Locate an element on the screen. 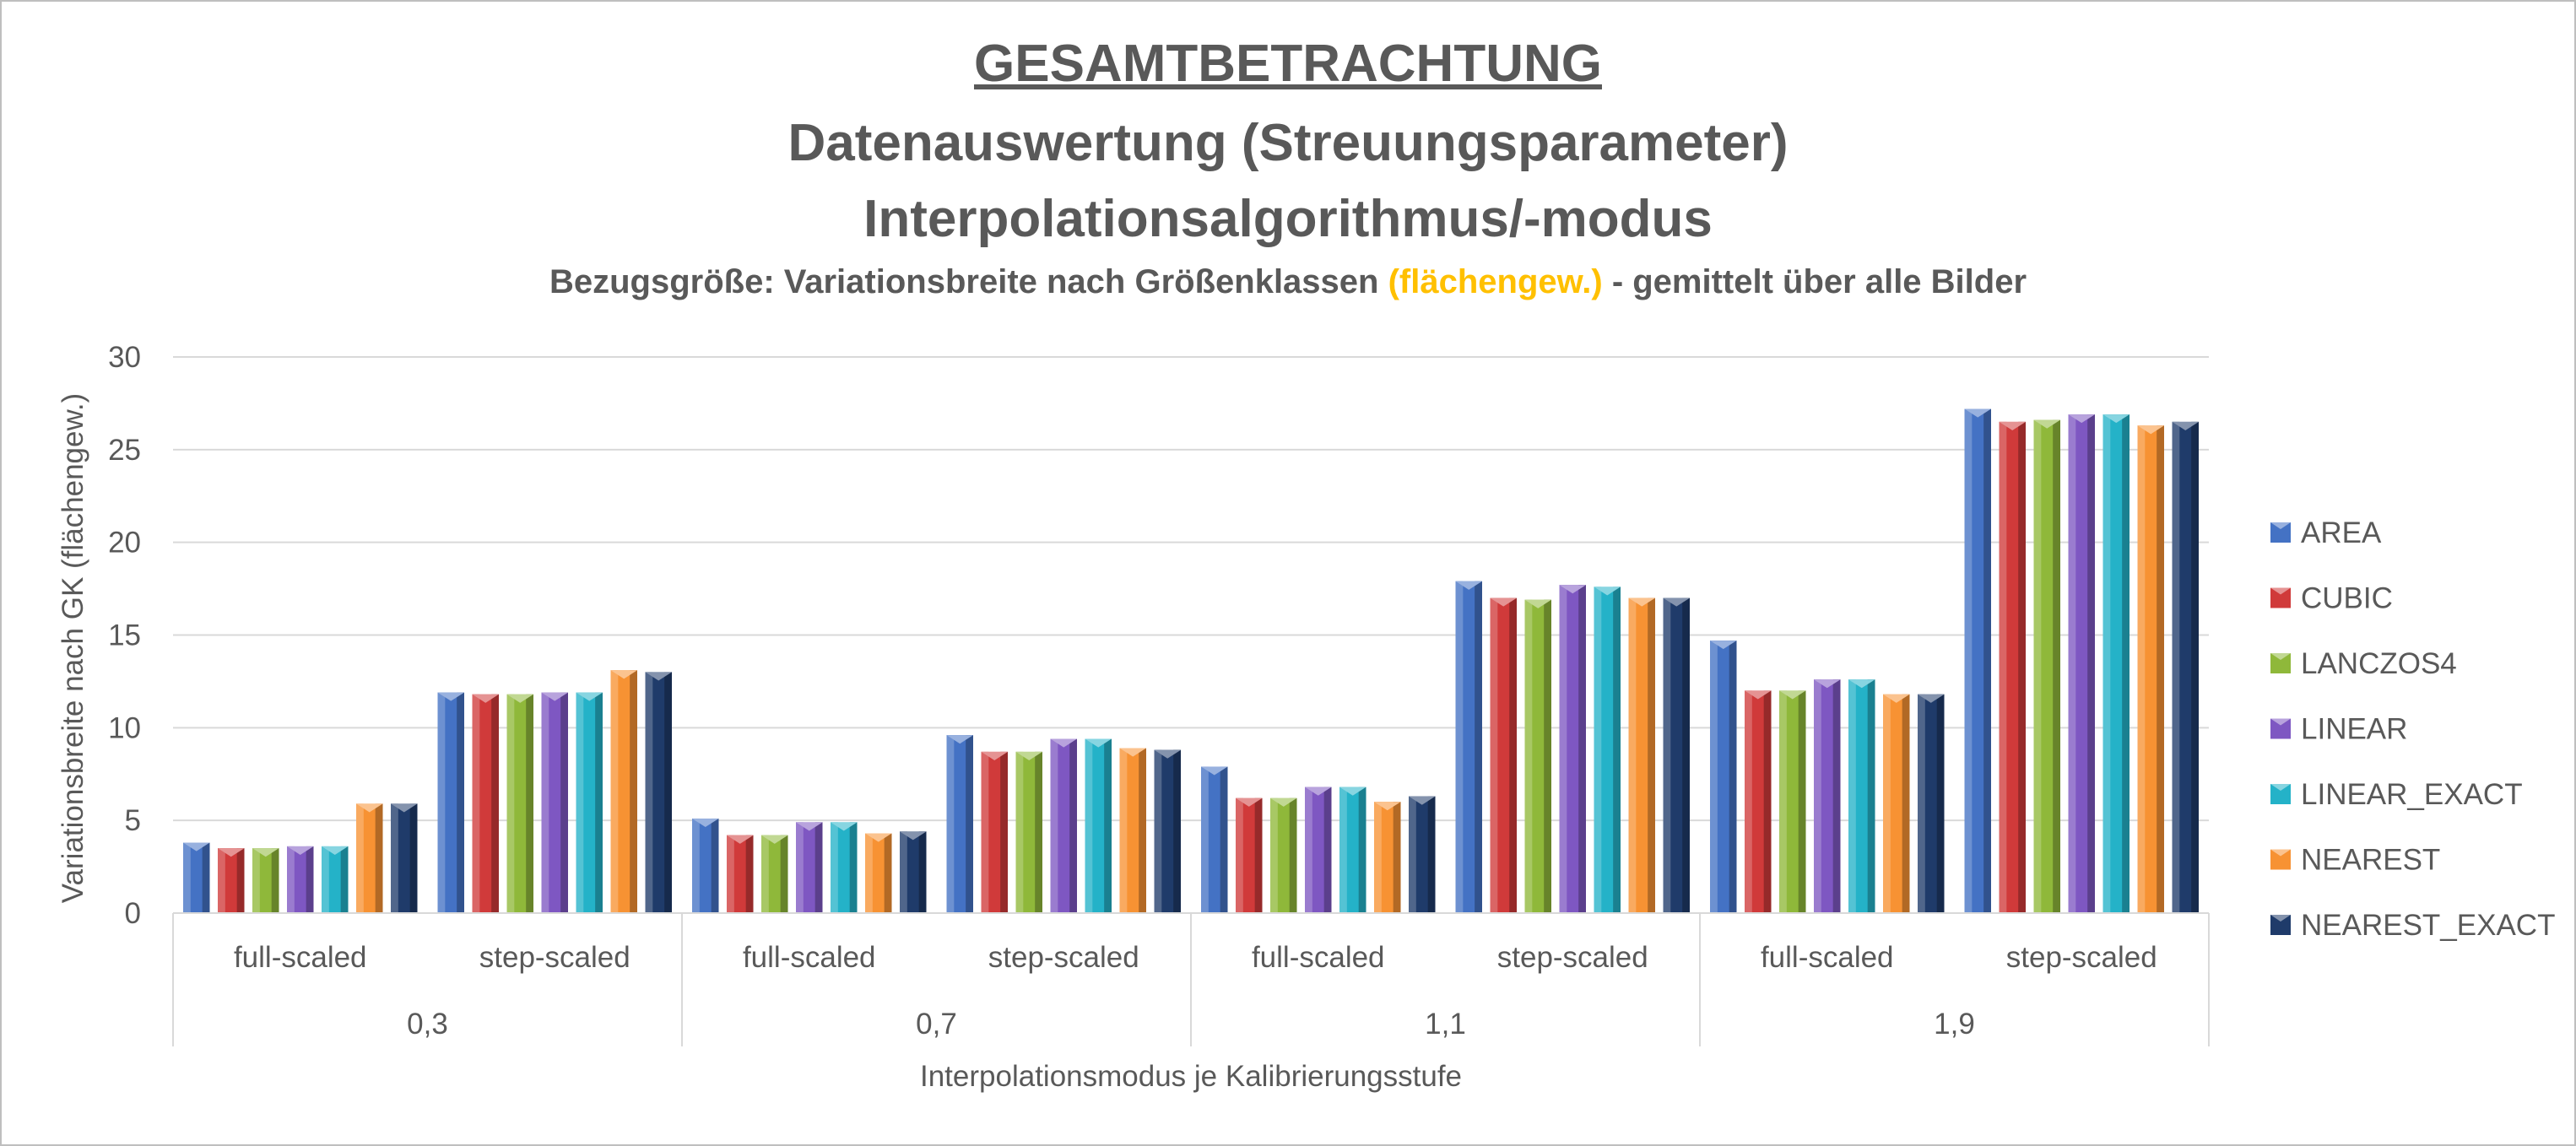  y-tick-label: 25 is located at coordinates (124, 450).